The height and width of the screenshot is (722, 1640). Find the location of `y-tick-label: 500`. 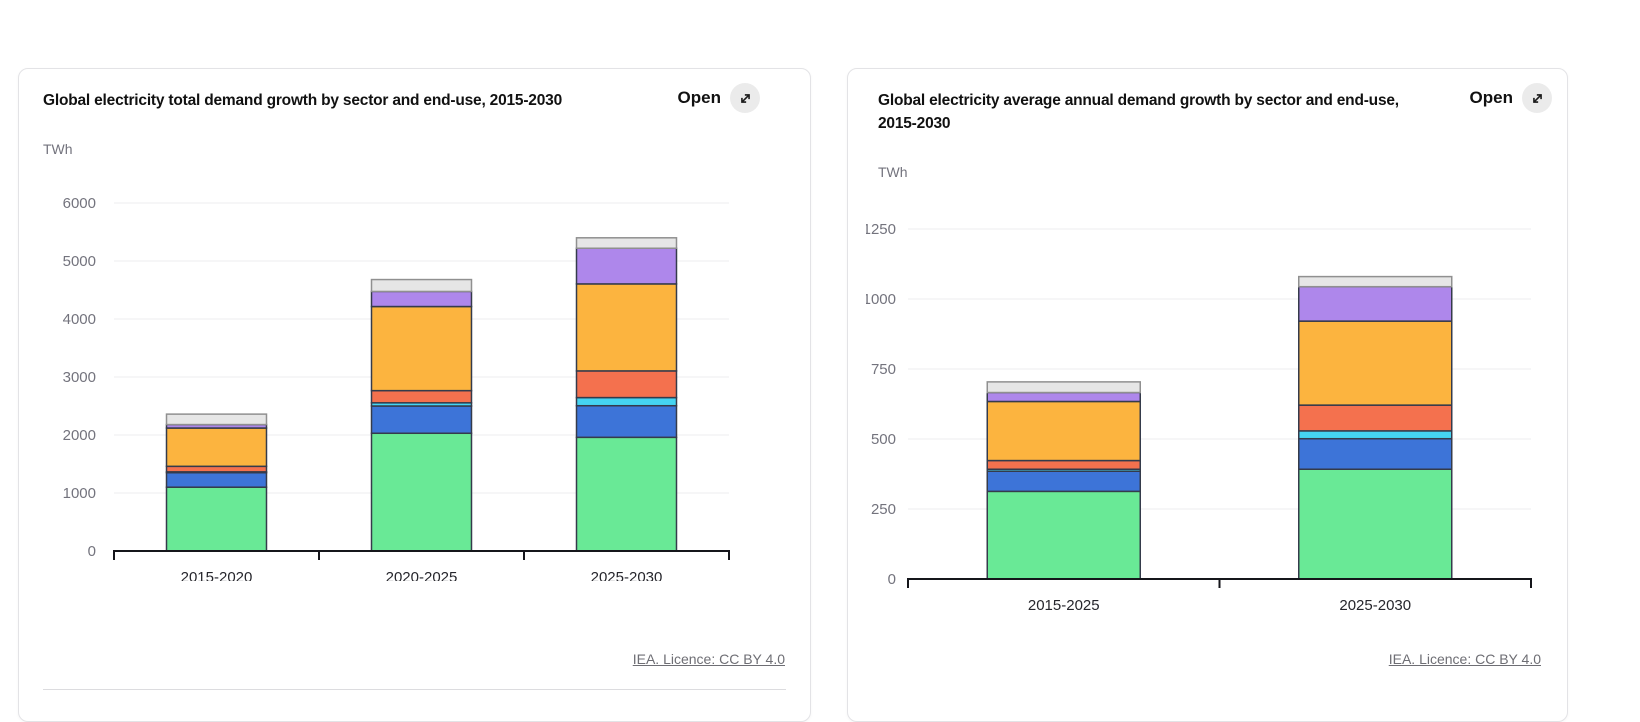

y-tick-label: 500 is located at coordinates (883, 439).